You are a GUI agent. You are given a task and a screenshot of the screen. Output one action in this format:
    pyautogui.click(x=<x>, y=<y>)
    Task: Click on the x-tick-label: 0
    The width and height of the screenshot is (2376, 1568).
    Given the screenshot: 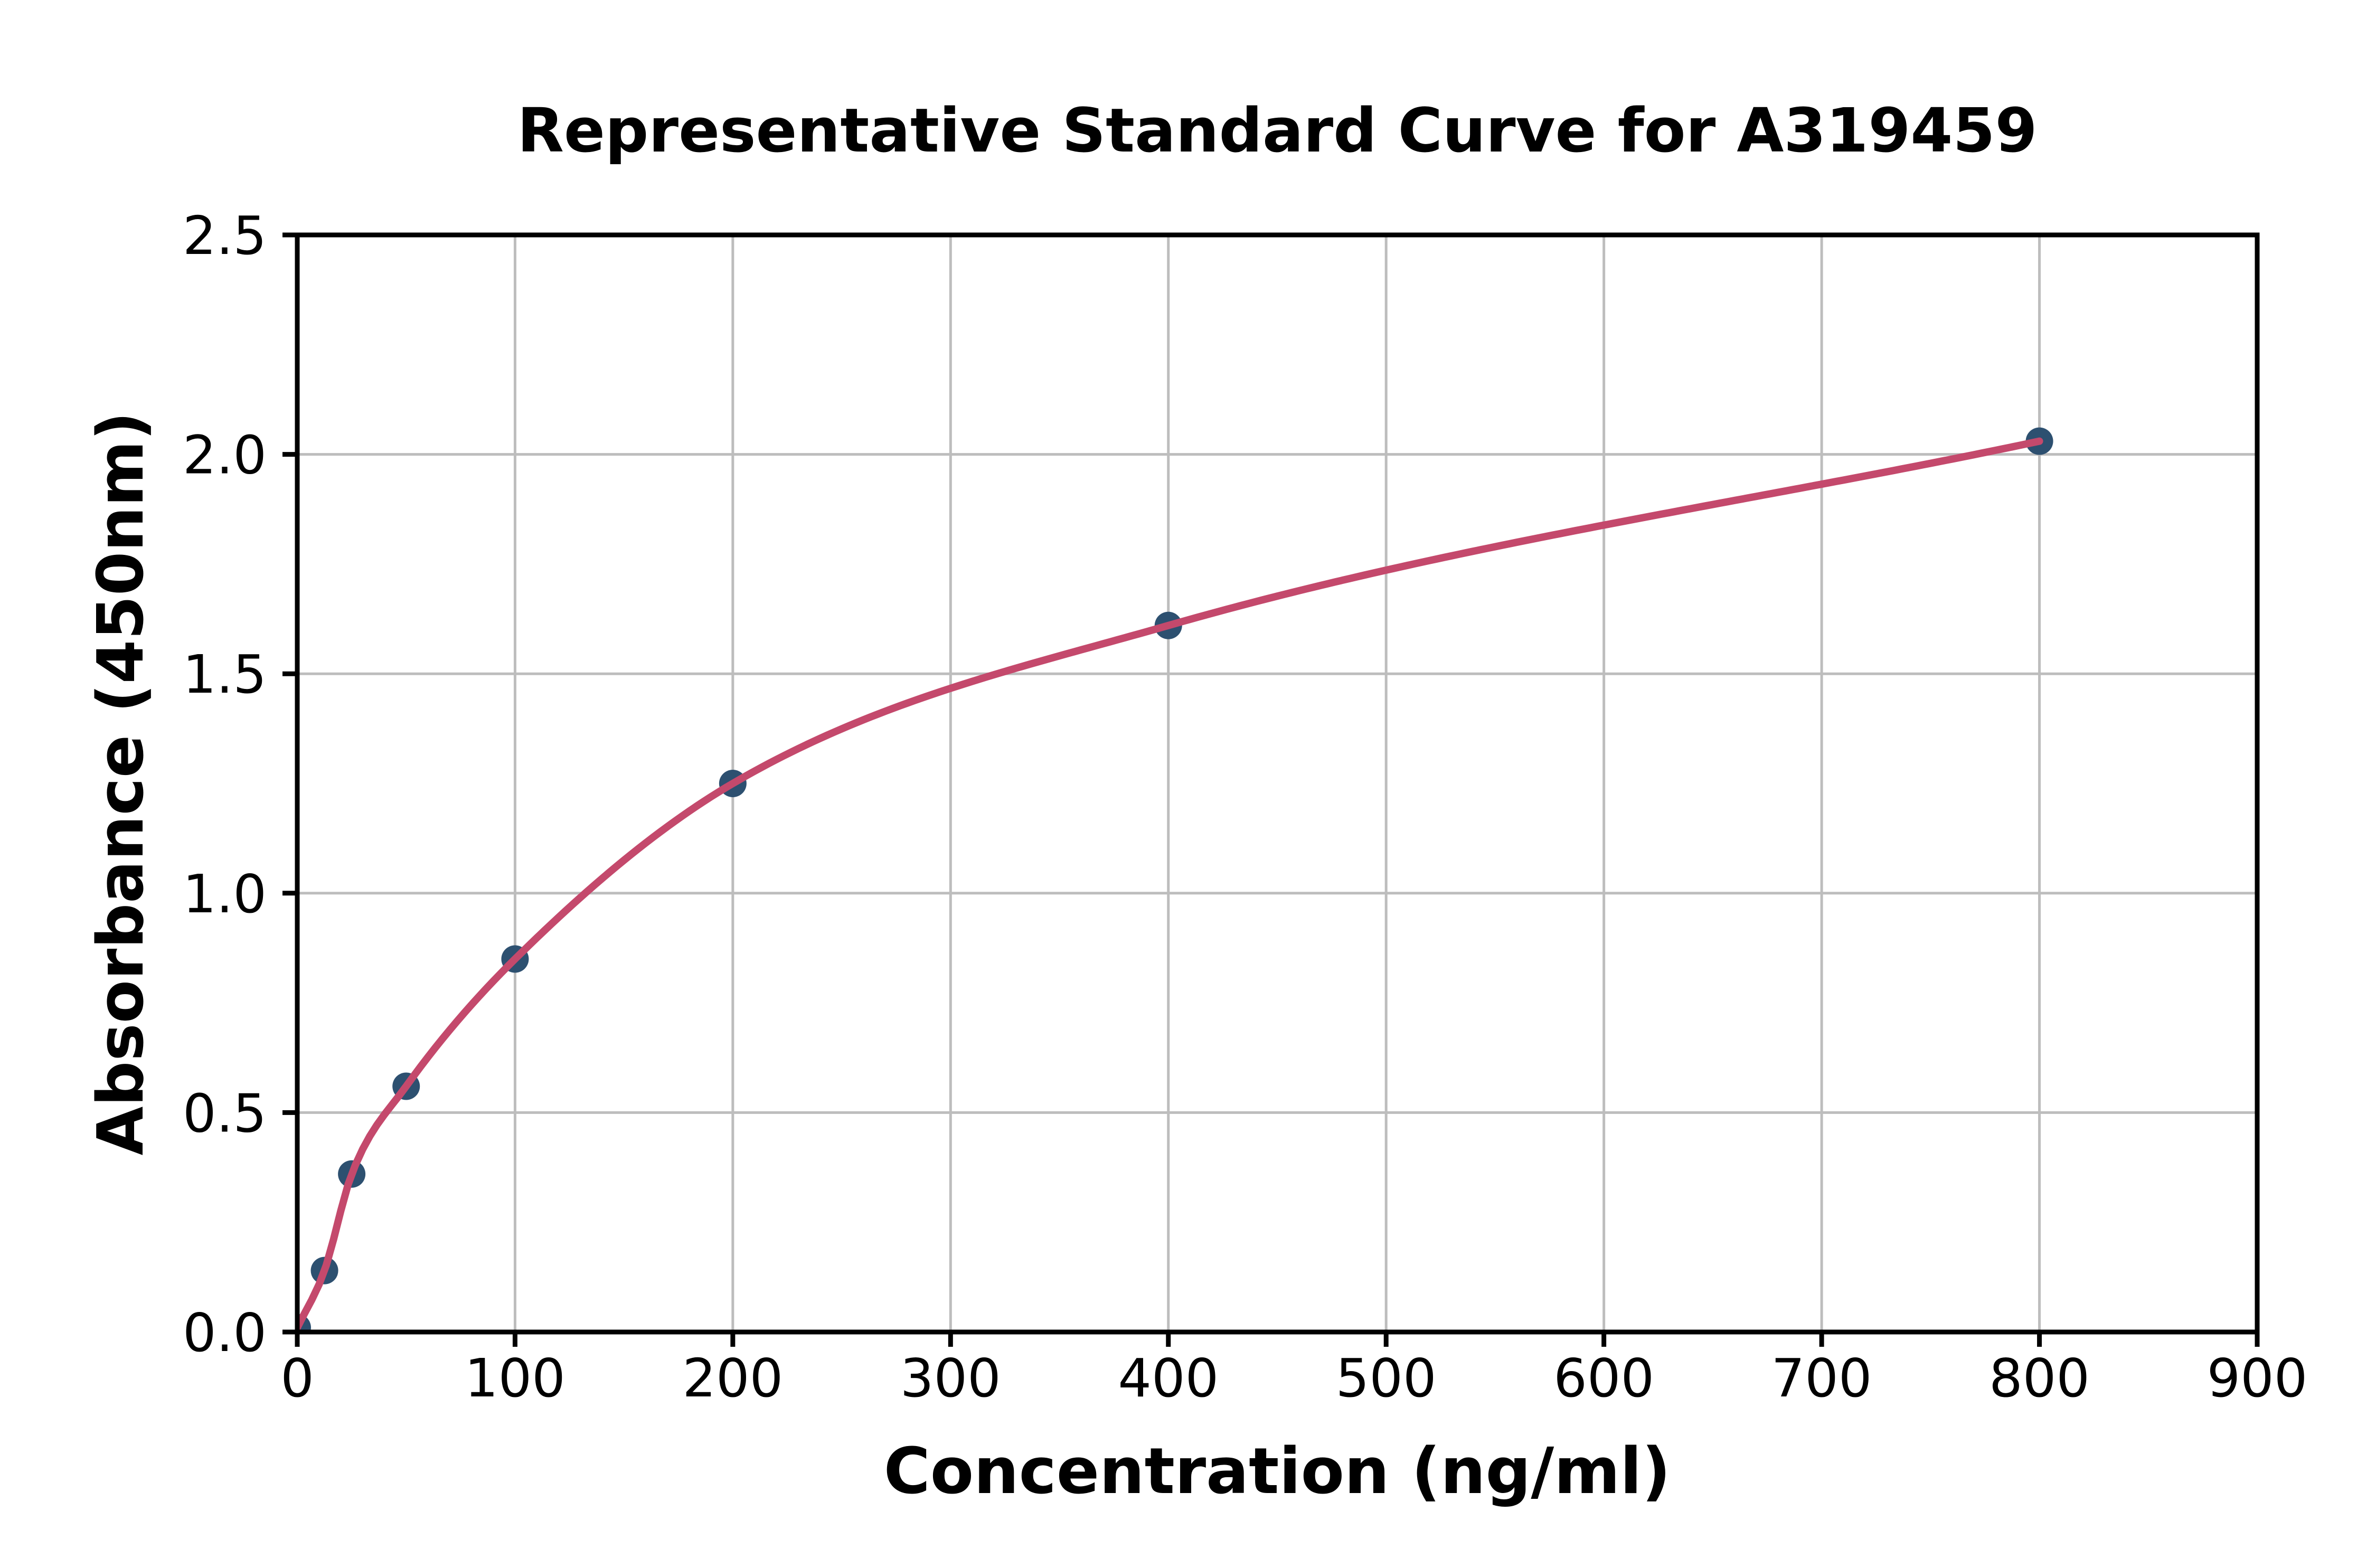 What is the action you would take?
    pyautogui.click(x=297, y=1378)
    